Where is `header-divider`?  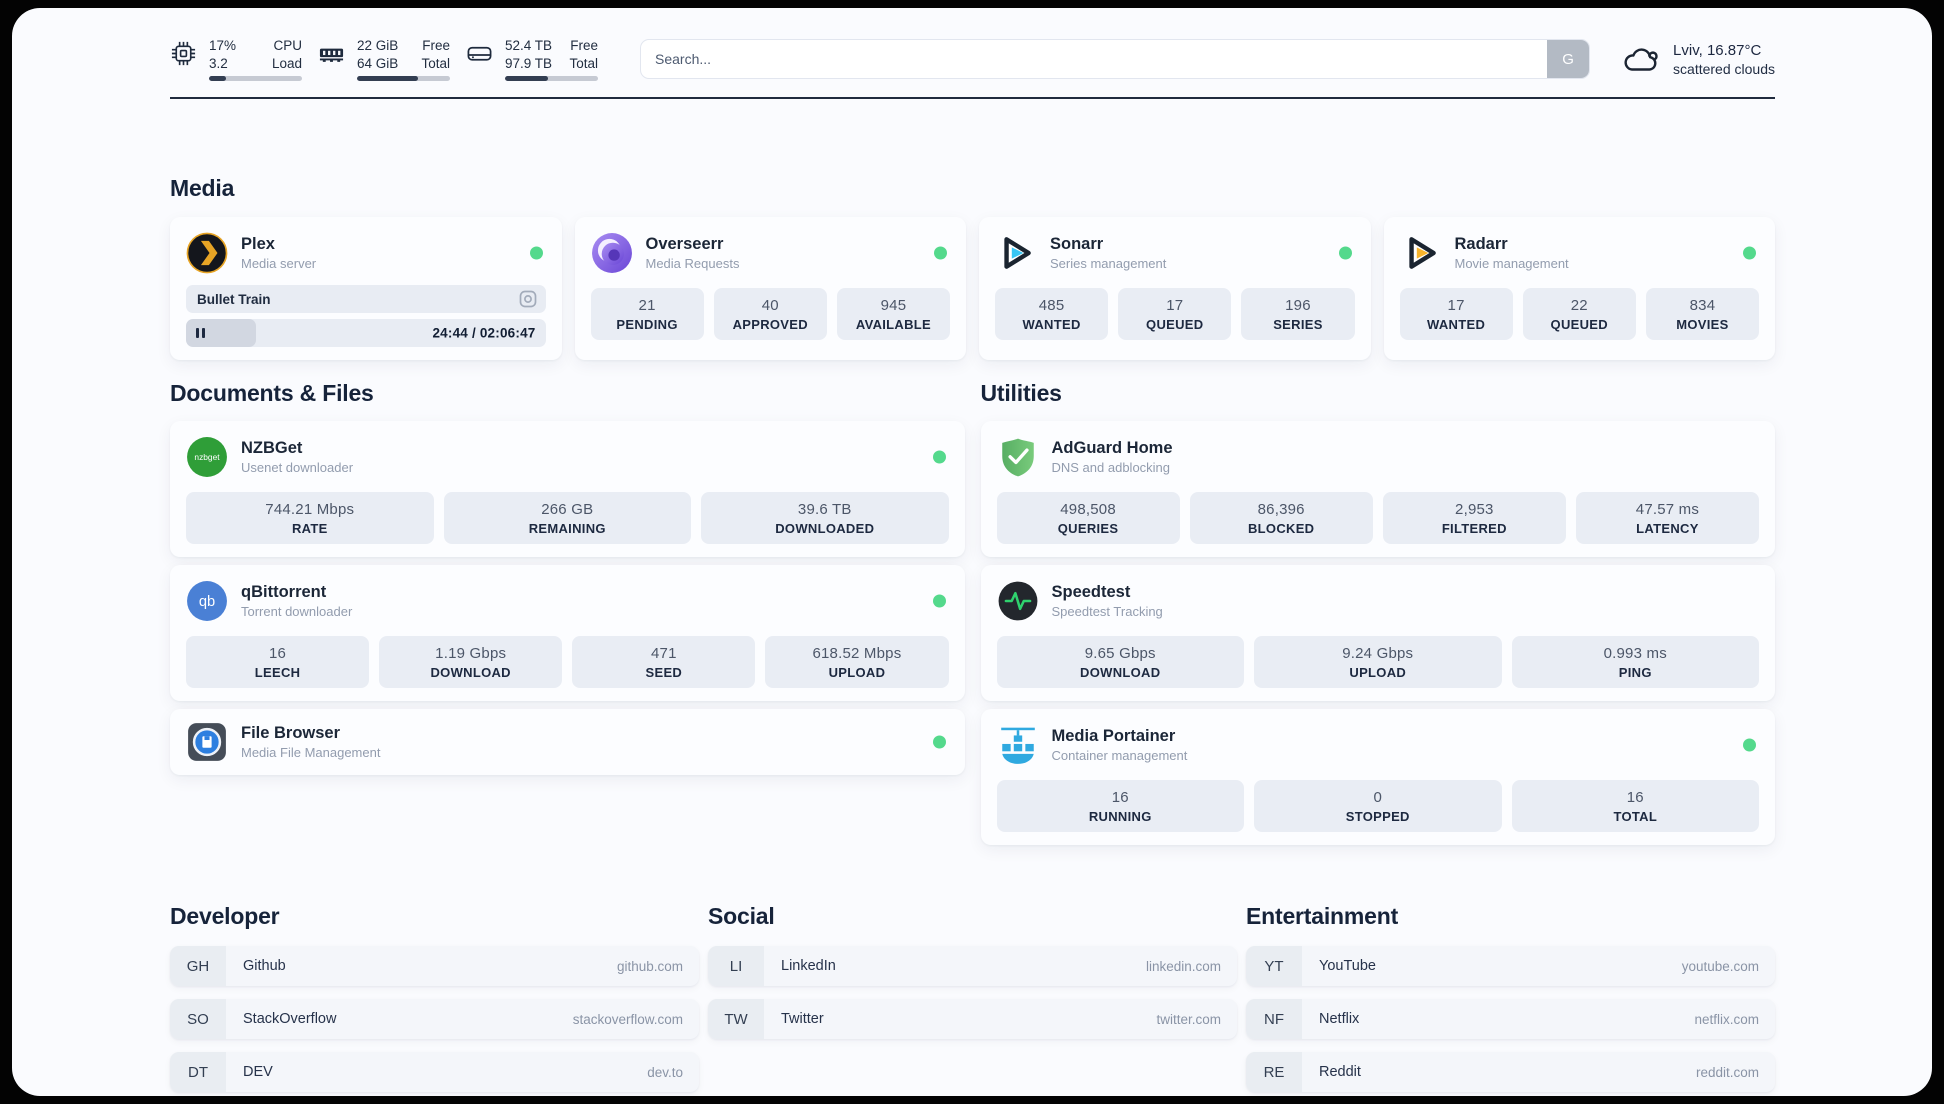
header-divider is located at coordinates (972, 98).